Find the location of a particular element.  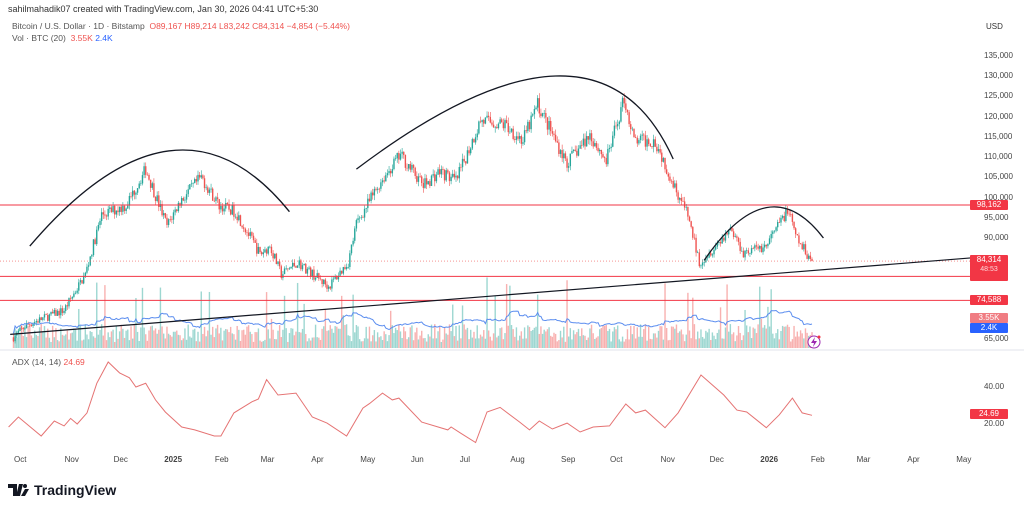

tradingview-logo: TradingView is located at coordinates (62, 490).